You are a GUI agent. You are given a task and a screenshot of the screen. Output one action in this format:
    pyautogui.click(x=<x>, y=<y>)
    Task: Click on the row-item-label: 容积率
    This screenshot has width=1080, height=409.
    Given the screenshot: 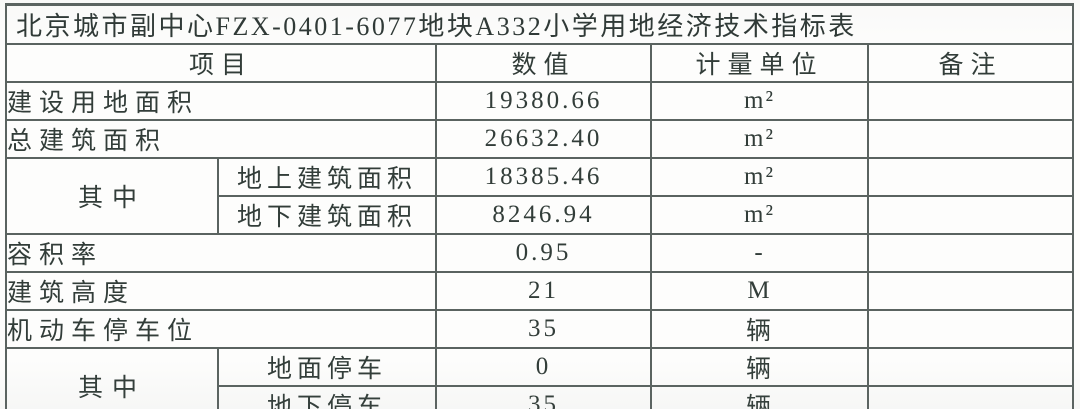 What is the action you would take?
    pyautogui.click(x=221, y=253)
    